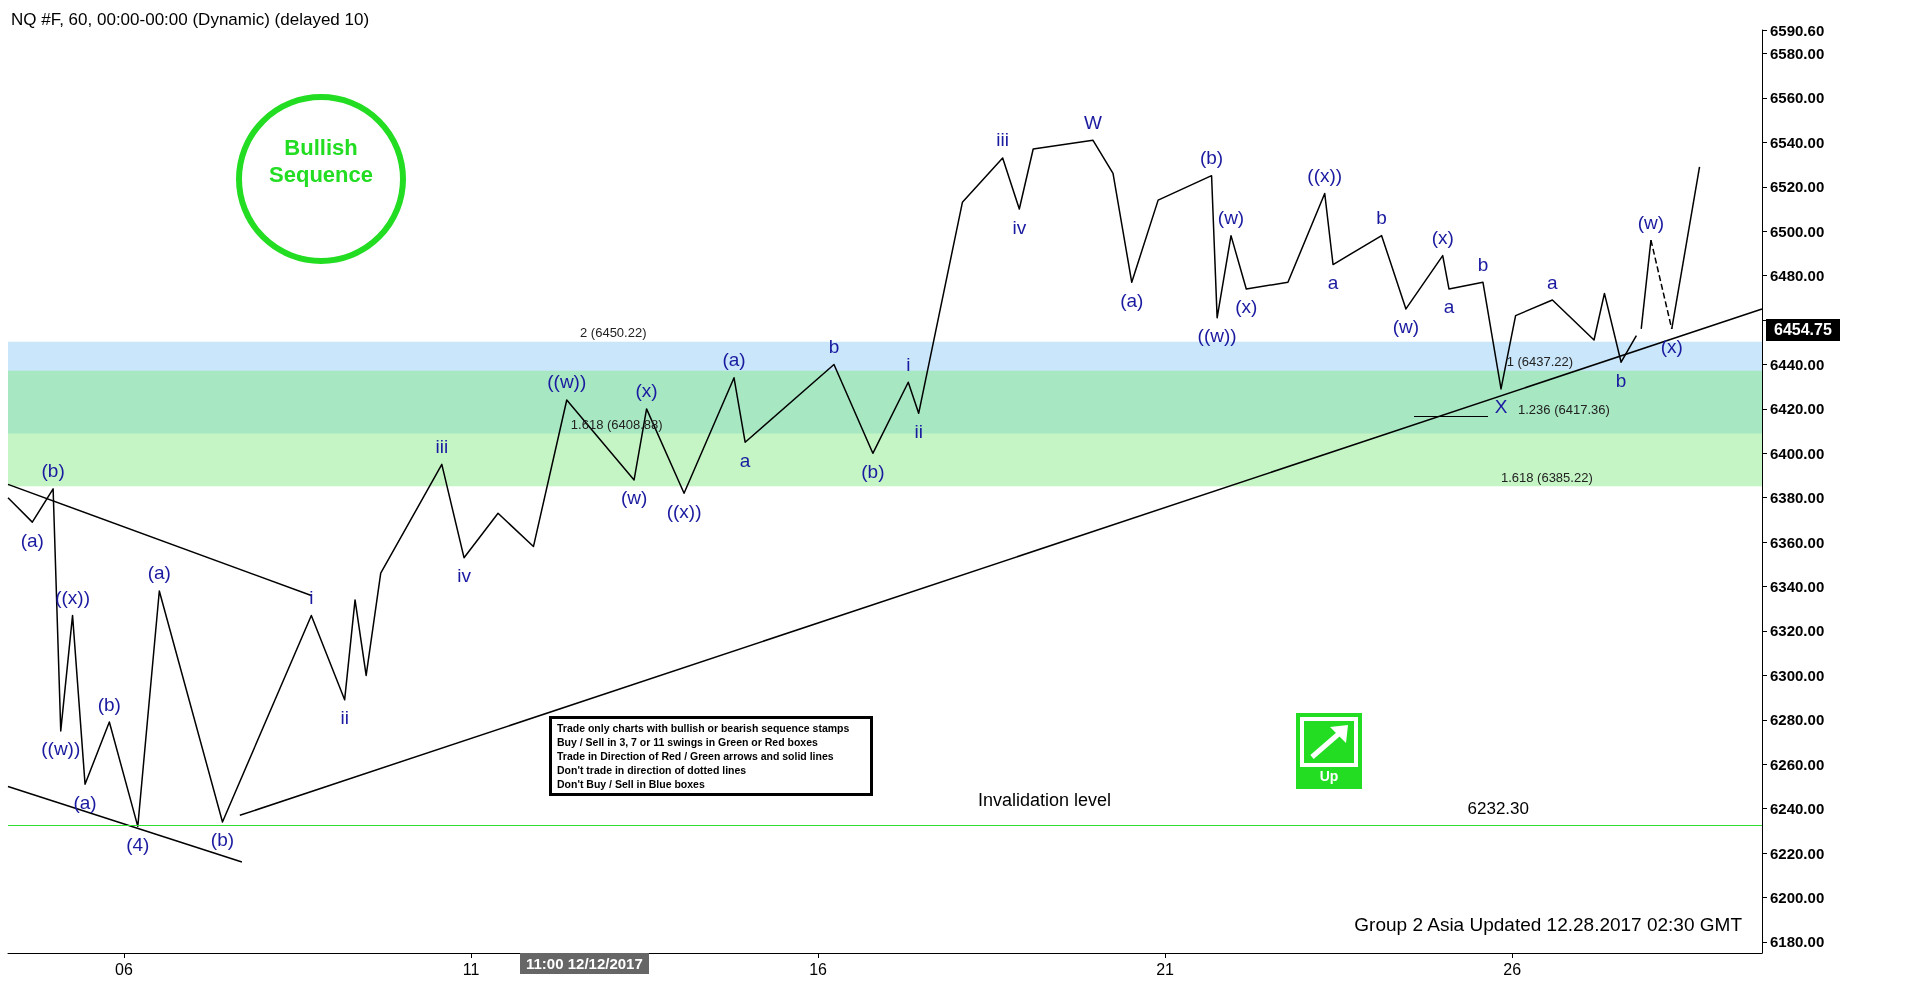 The image size is (1912, 981). What do you see at coordinates (190, 19) in the screenshot?
I see `chart-title: NQ #F, 60, 00:00-00:00 (Dynamic) (delayed 10)` at bounding box center [190, 19].